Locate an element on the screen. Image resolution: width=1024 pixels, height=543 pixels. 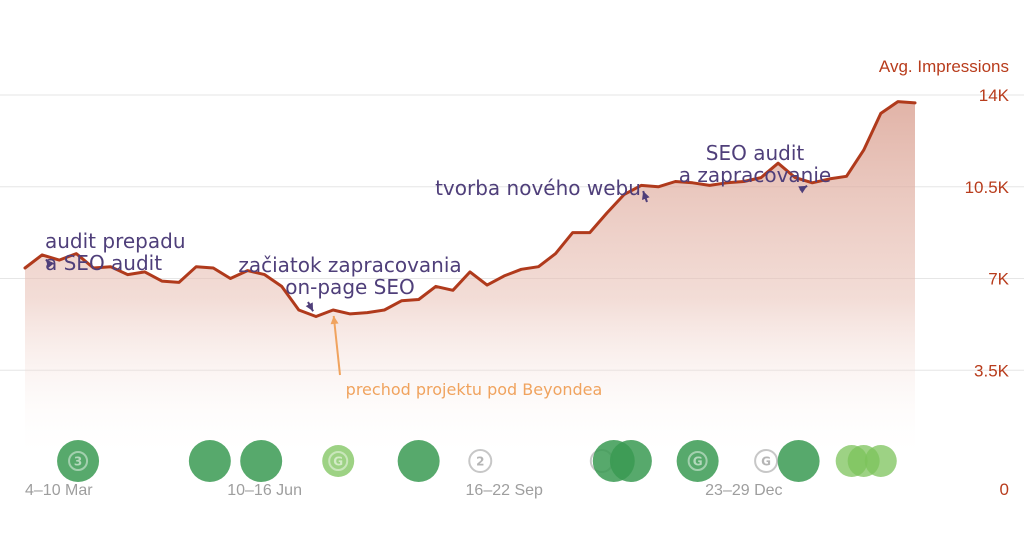
x-axis: 4–10 Mar 10–16 Jun 16–22 Sep 23–29 Dec is located at coordinates (404, 490).